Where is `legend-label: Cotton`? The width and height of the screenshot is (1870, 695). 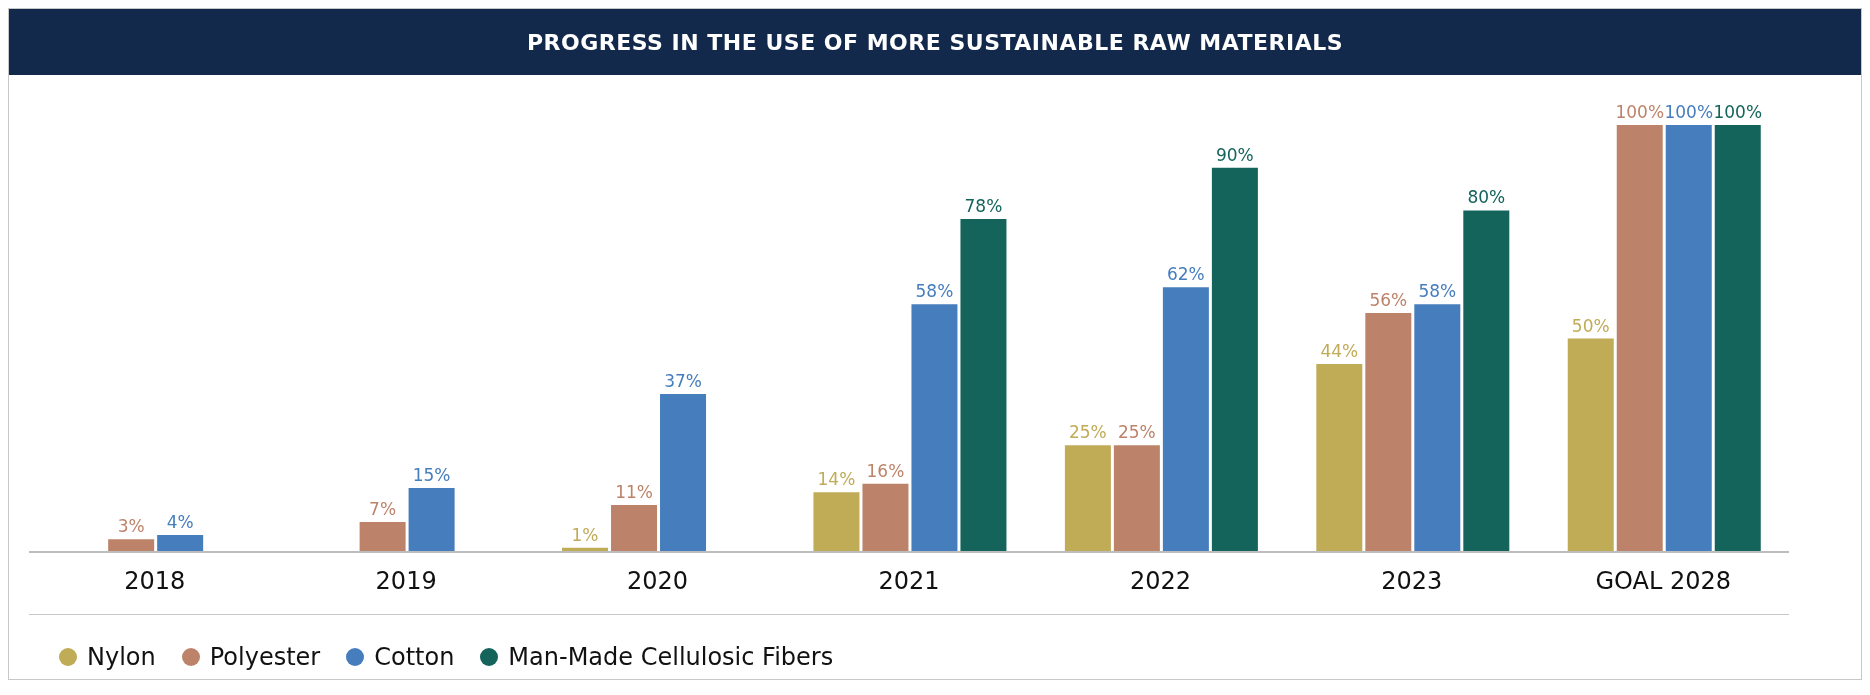
legend-label: Cotton is located at coordinates (414, 657).